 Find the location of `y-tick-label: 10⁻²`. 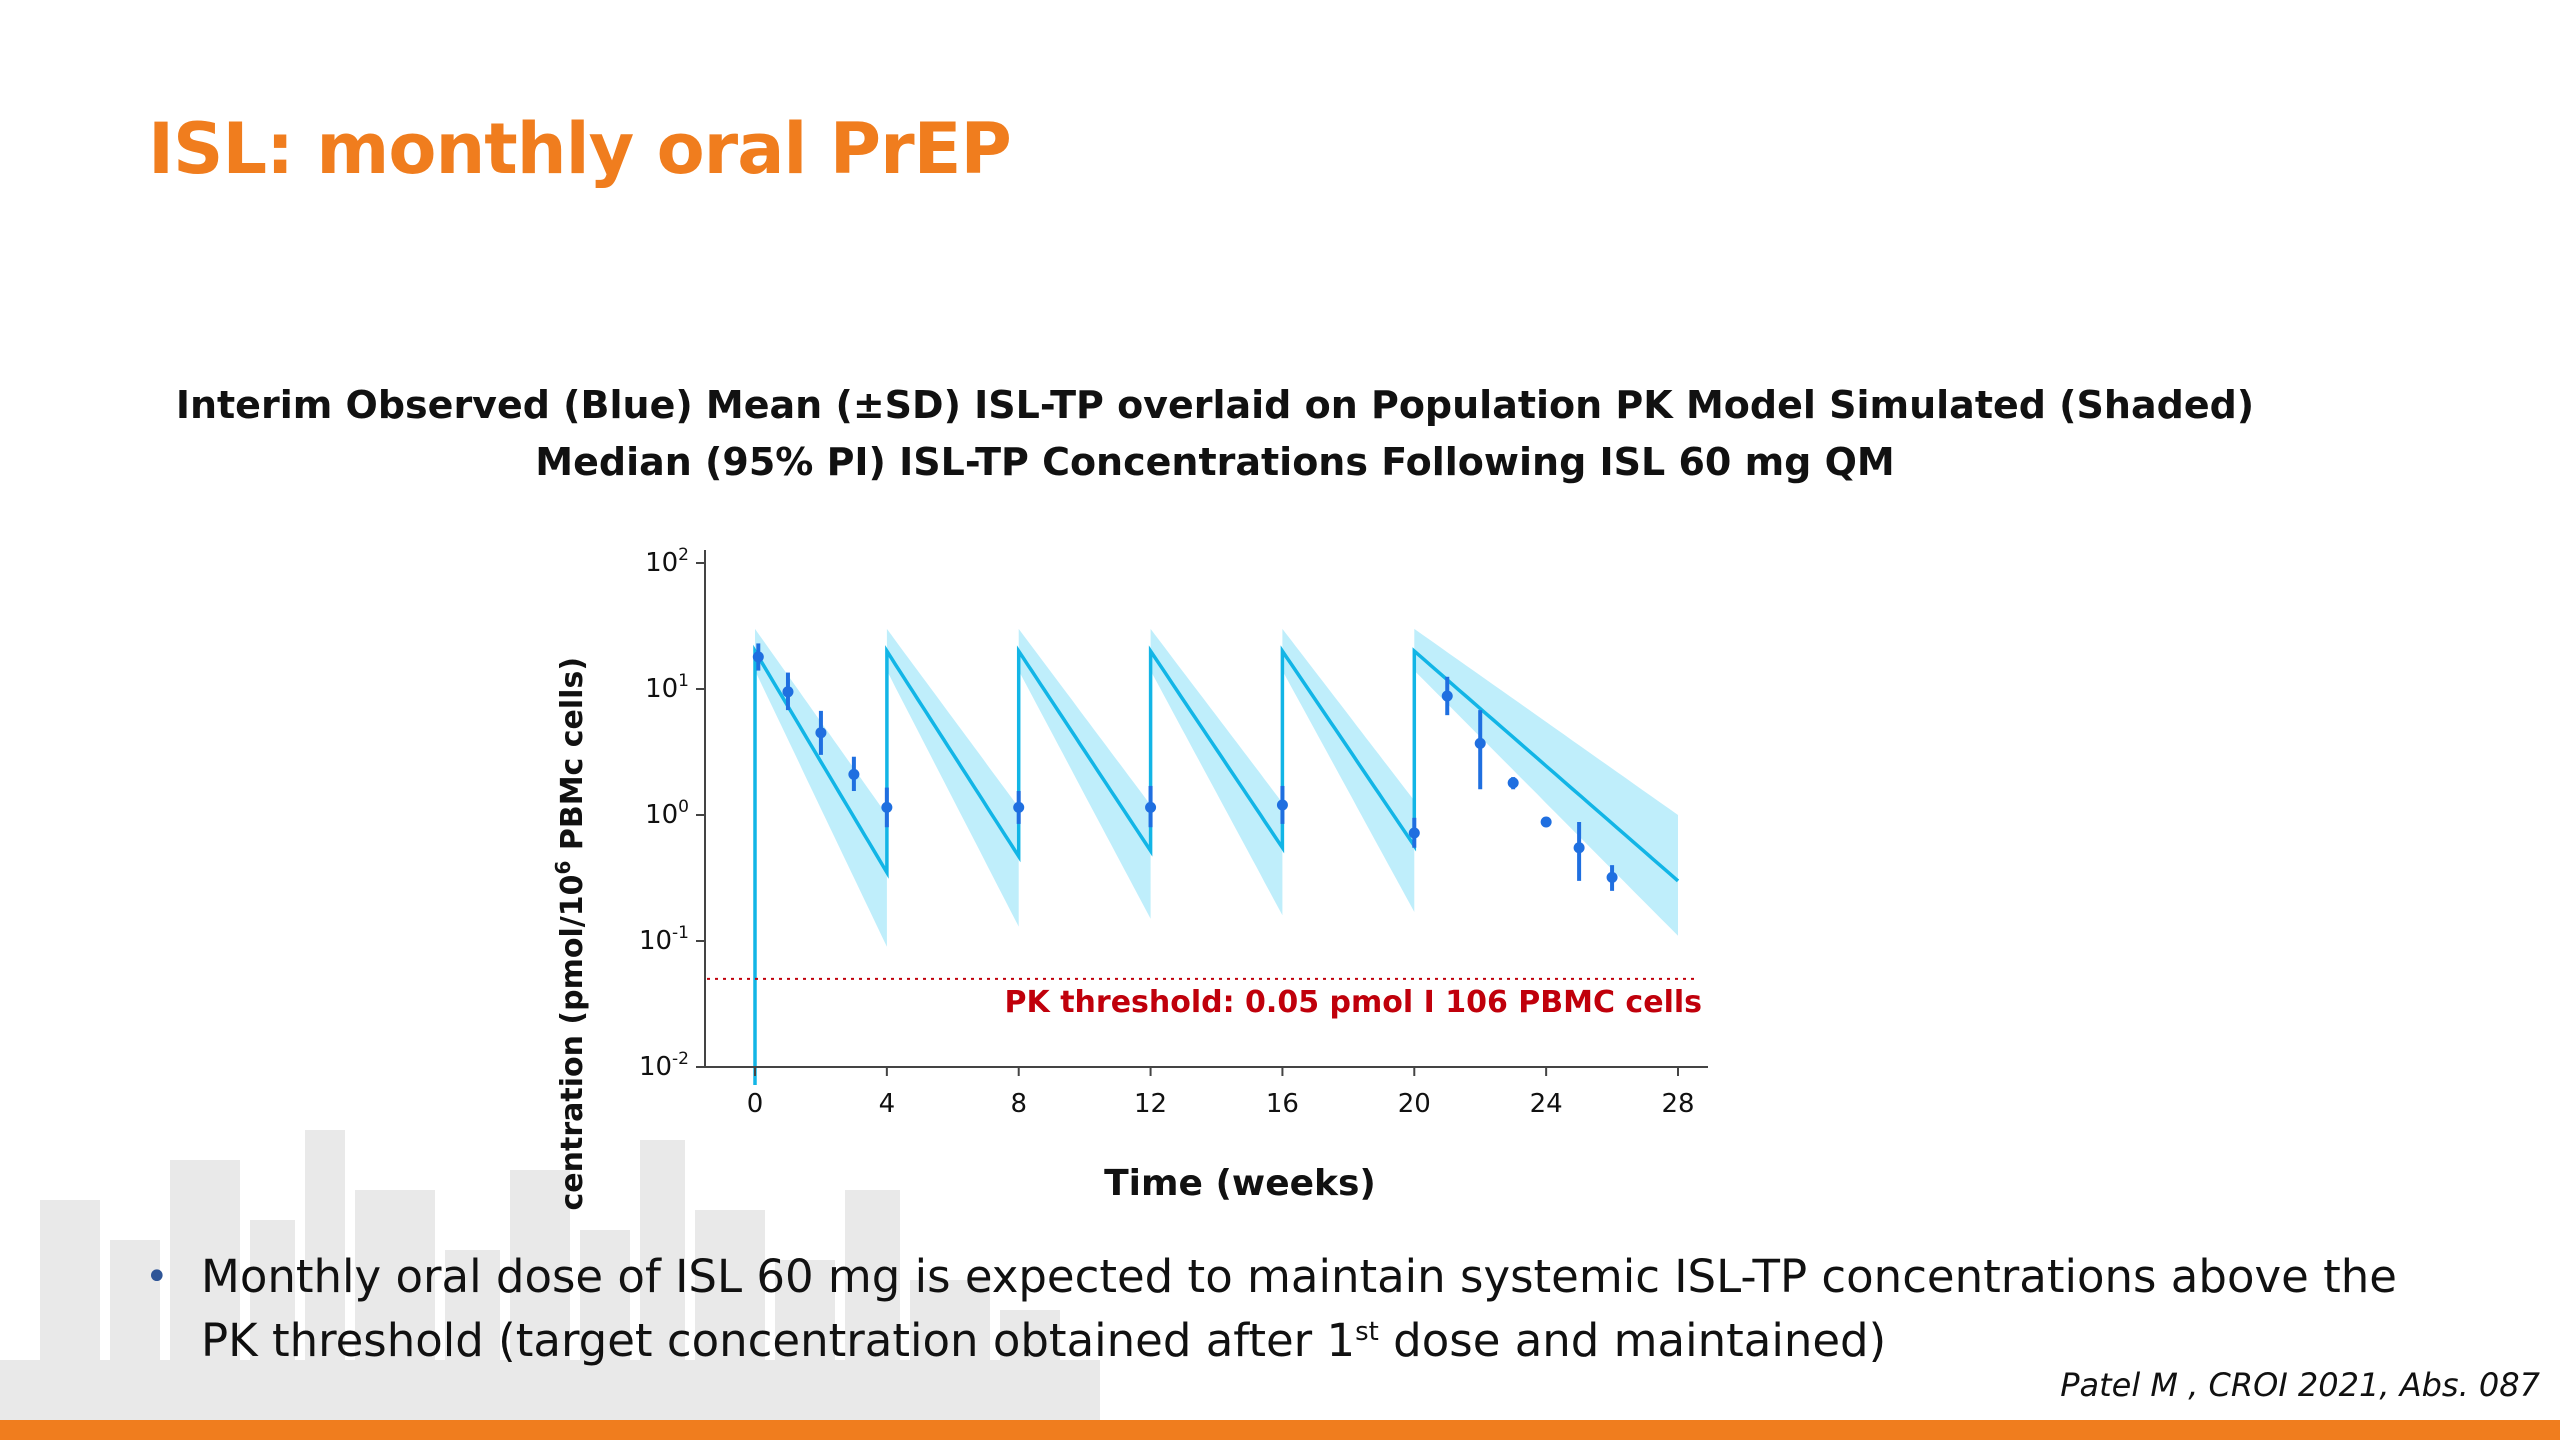

y-tick-label: 10⁻² is located at coordinates (664, 1065).